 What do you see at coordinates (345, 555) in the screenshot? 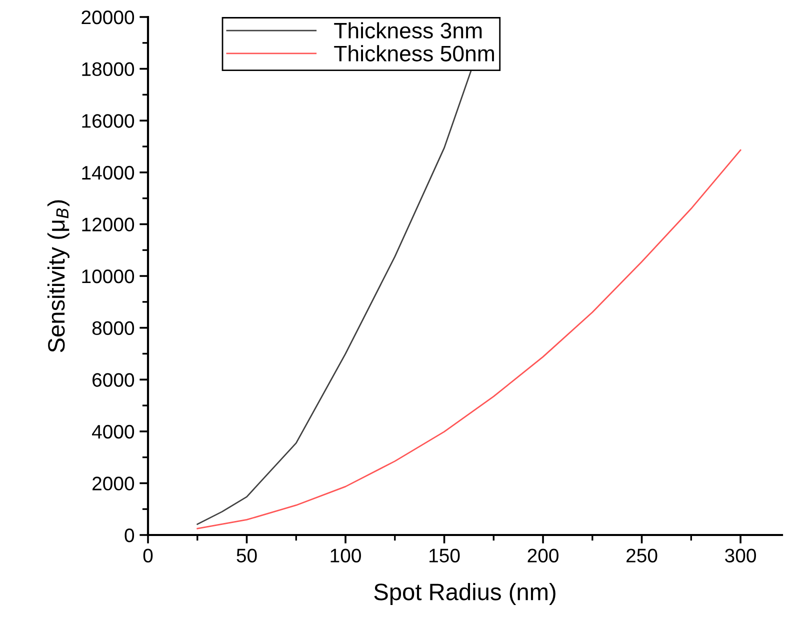
I see `x-tick-label: 100` at bounding box center [345, 555].